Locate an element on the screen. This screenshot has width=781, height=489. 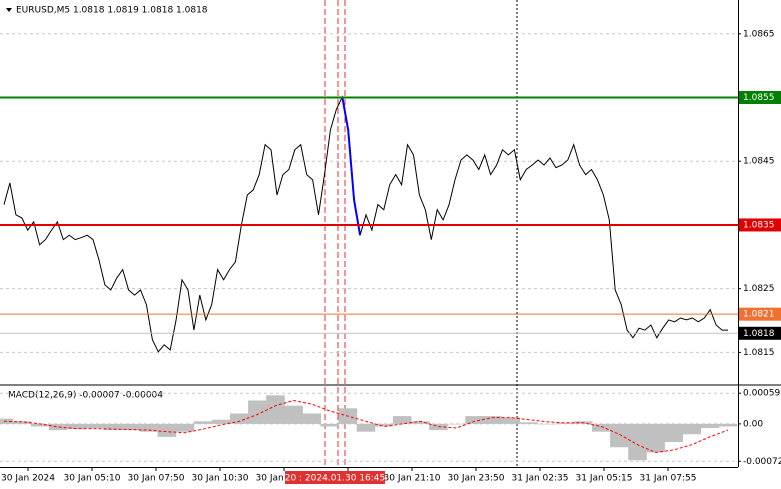
x-tick-label: 31 Jan 07:55 is located at coordinates (668, 479).